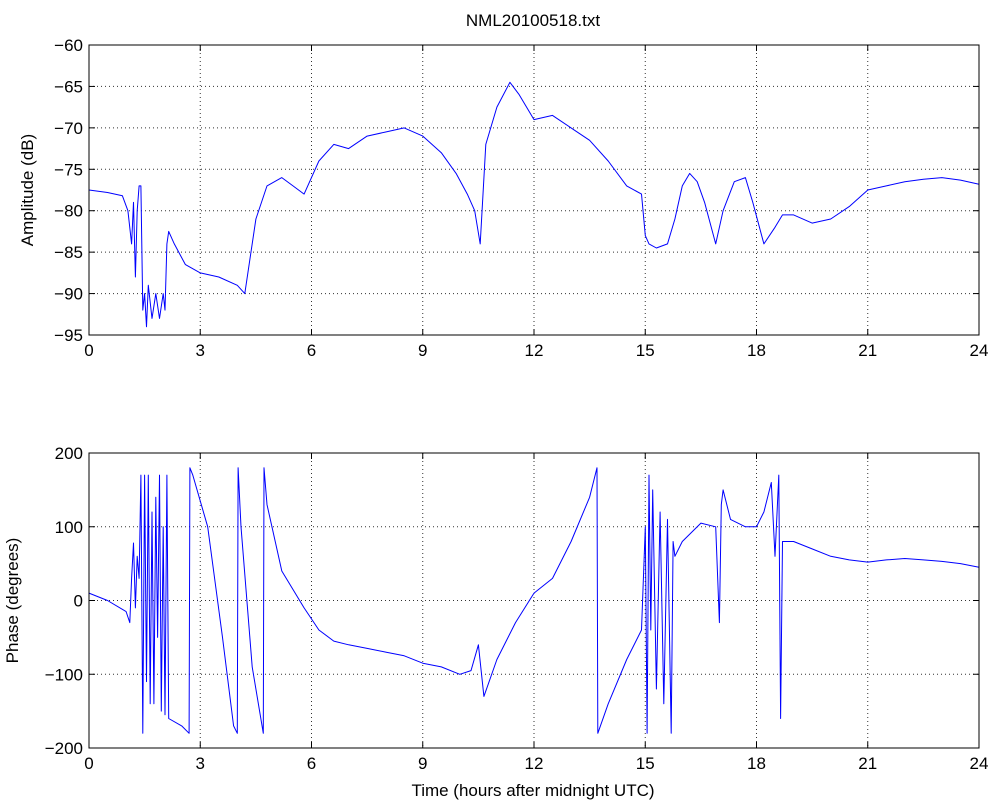  Describe the element at coordinates (68, 45) in the screenshot. I see `y-tick-label: −60` at that location.